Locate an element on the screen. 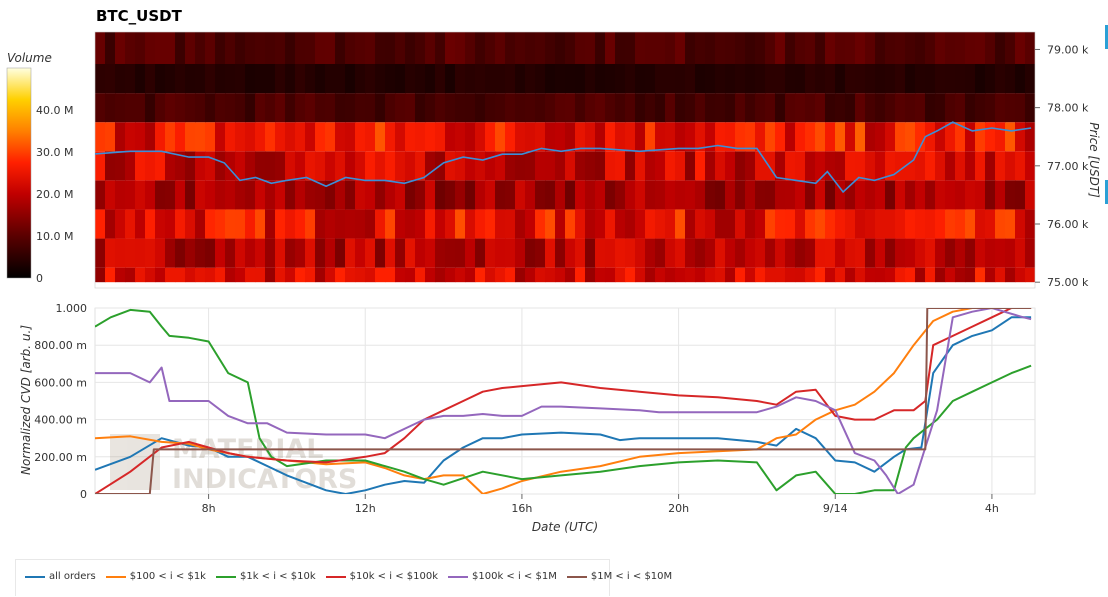 Image resolution: width=1108 pixels, height=597 pixels. colorbar-ticks: 0 10.0 M 20.0 M 30.0 M 40.0 M is located at coordinates (54, 194).